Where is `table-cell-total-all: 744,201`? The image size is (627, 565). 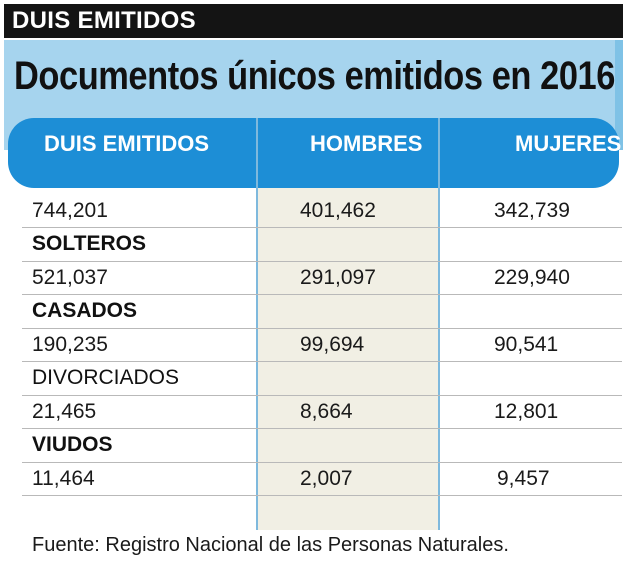
table-cell-total-all: 744,201 is located at coordinates (70, 210).